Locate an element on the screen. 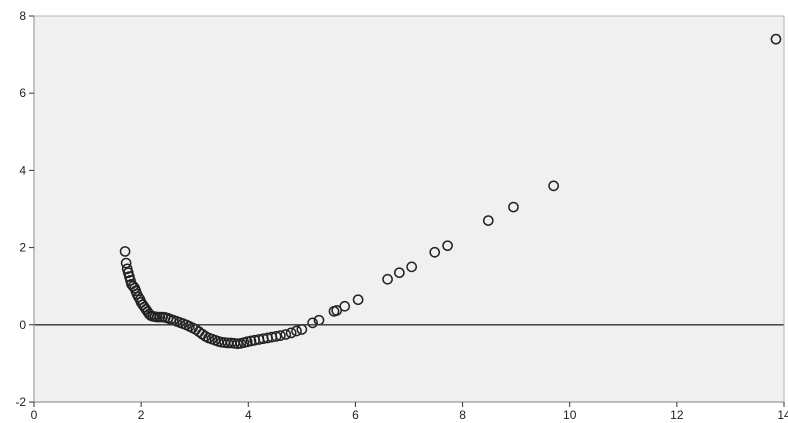  x-tick-label: 10 is located at coordinates (570, 415).